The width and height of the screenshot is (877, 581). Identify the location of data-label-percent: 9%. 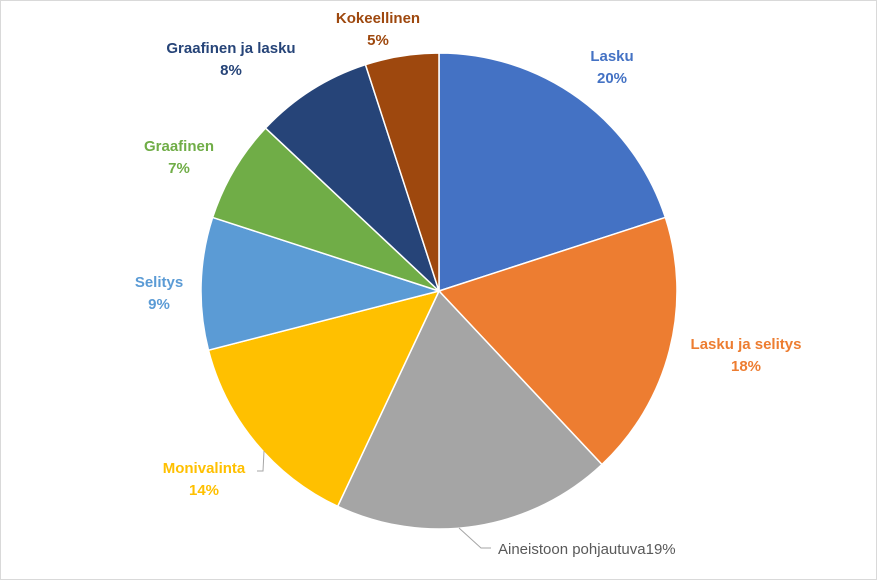
(159, 304).